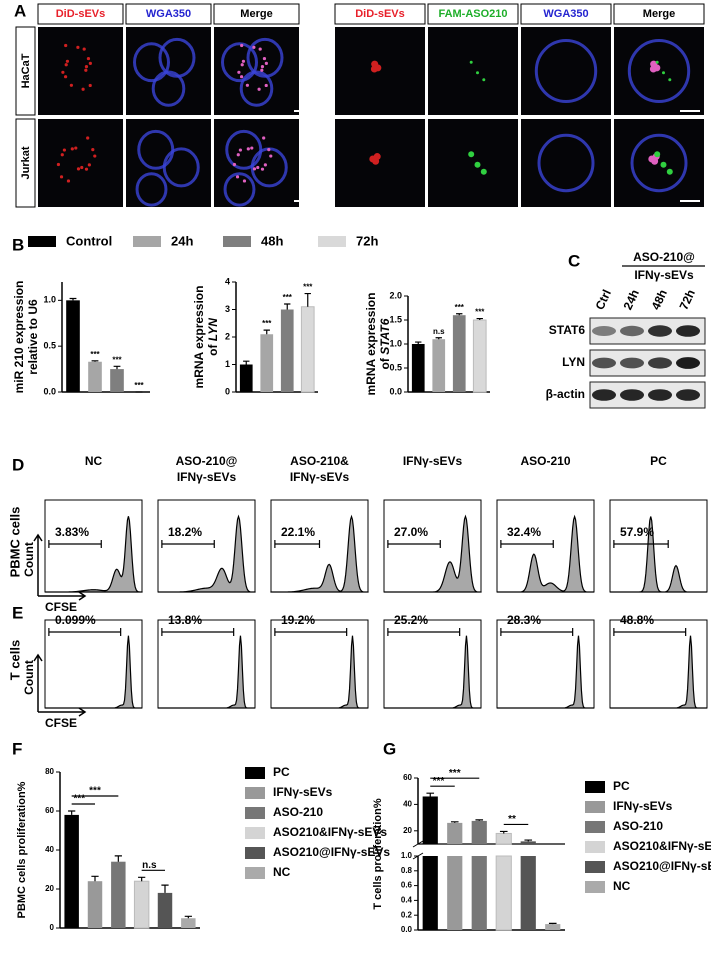 Image resolution: width=711 pixels, height=970 pixels. What do you see at coordinates (637, 620) in the screenshot?
I see `gate-percent: 48.8%` at bounding box center [637, 620].